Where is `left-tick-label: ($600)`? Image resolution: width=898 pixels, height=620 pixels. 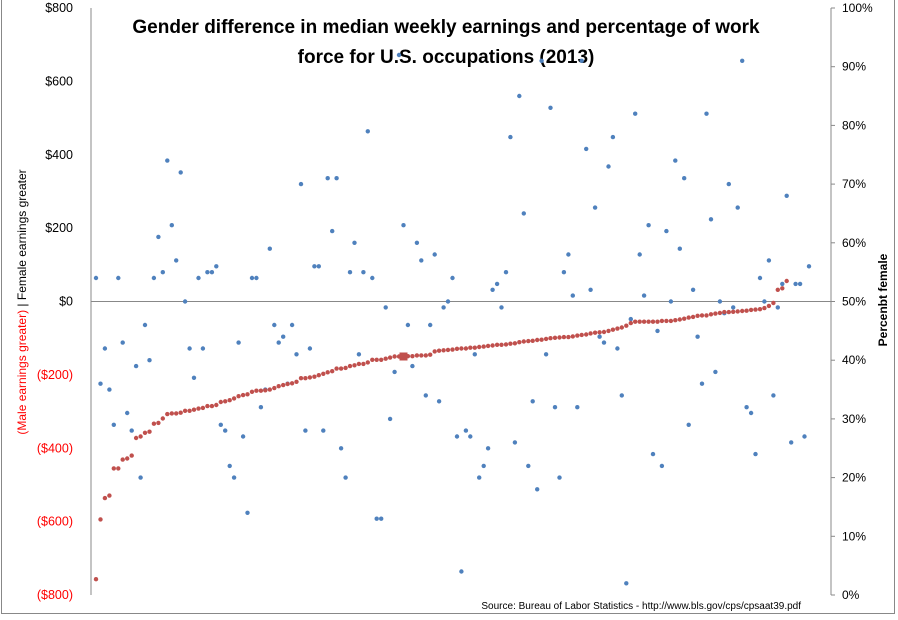 left-tick-label: ($600) is located at coordinates (55, 522).